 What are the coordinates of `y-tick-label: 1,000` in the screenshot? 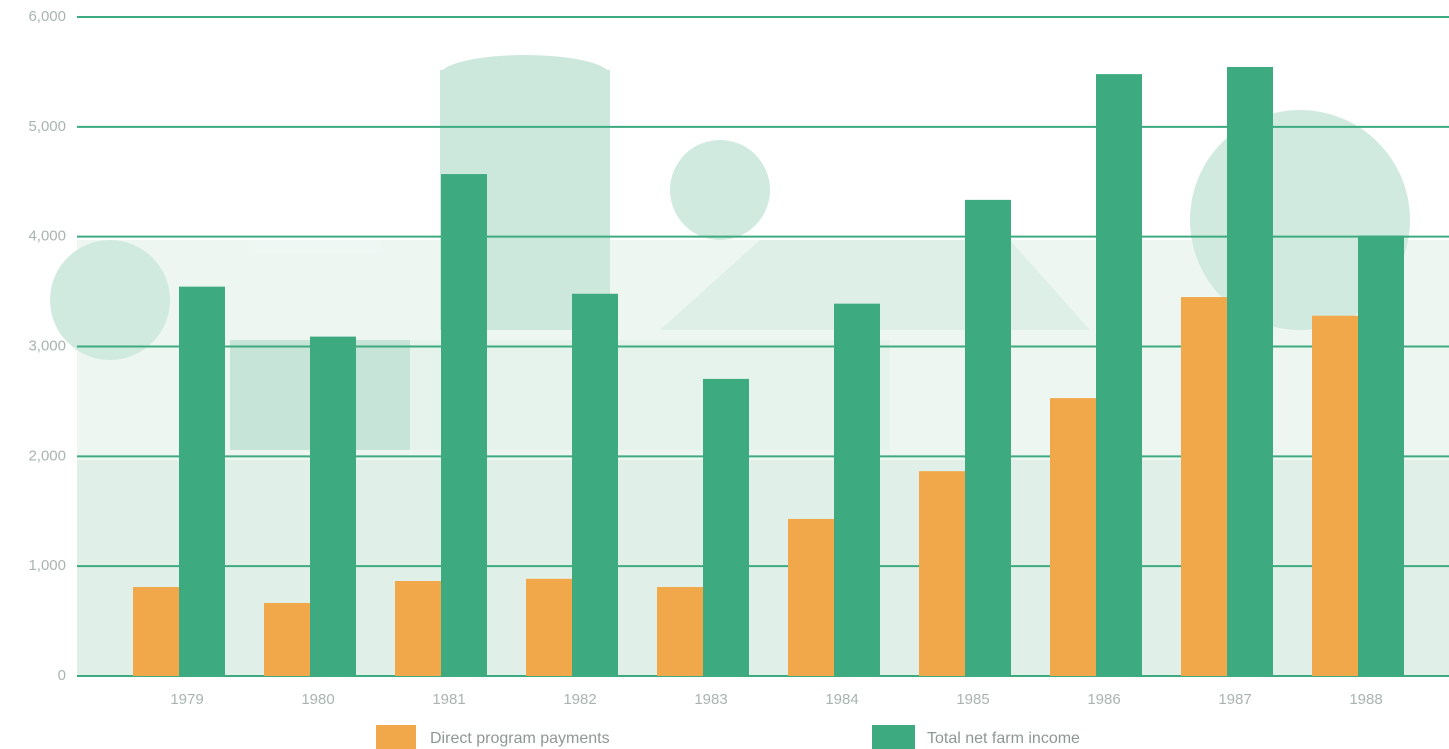 It's located at (47, 565).